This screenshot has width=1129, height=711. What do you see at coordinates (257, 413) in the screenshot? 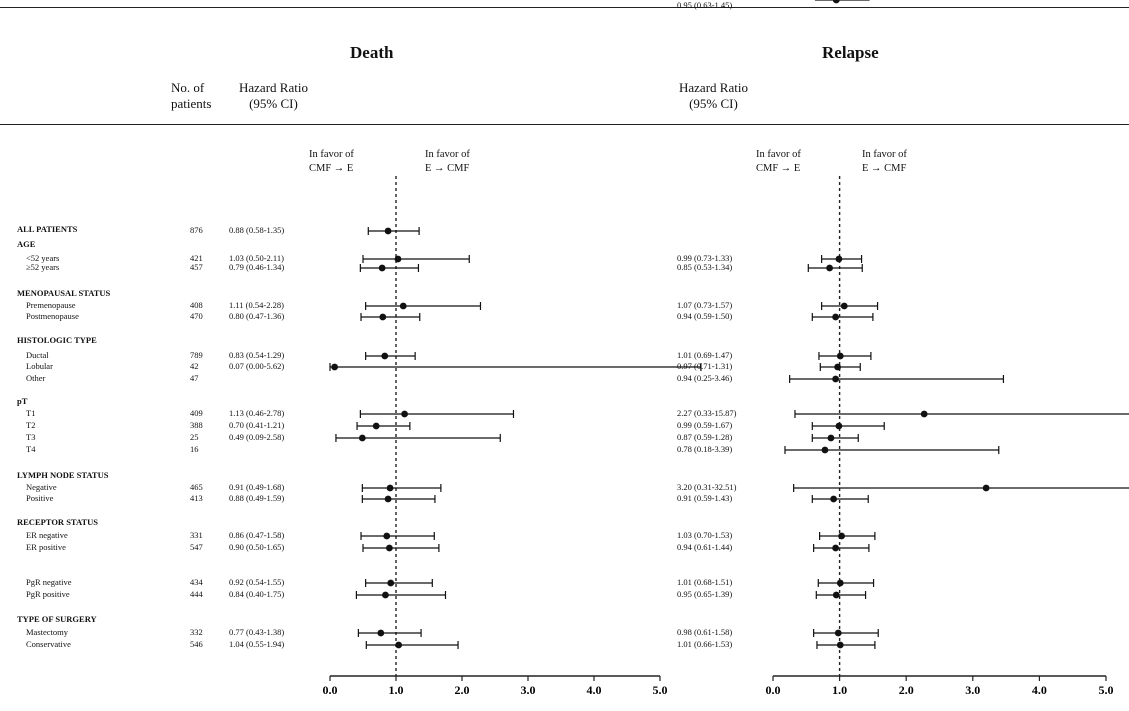
I see `death-hr-text-t1: 1.13 (0.46-2.78)` at bounding box center [257, 413].